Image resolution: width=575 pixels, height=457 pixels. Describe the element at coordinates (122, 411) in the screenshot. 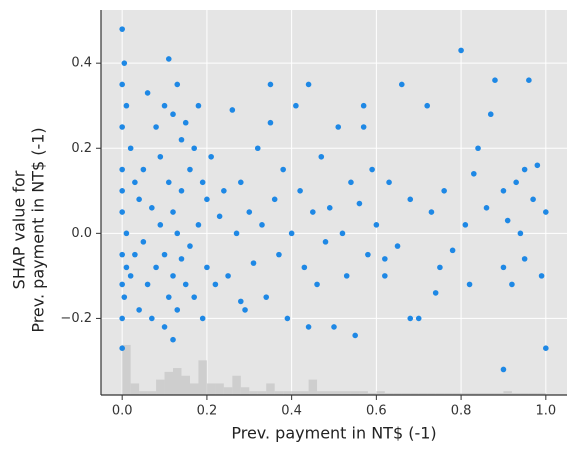

I see `x-tick-label: 0.0` at that location.